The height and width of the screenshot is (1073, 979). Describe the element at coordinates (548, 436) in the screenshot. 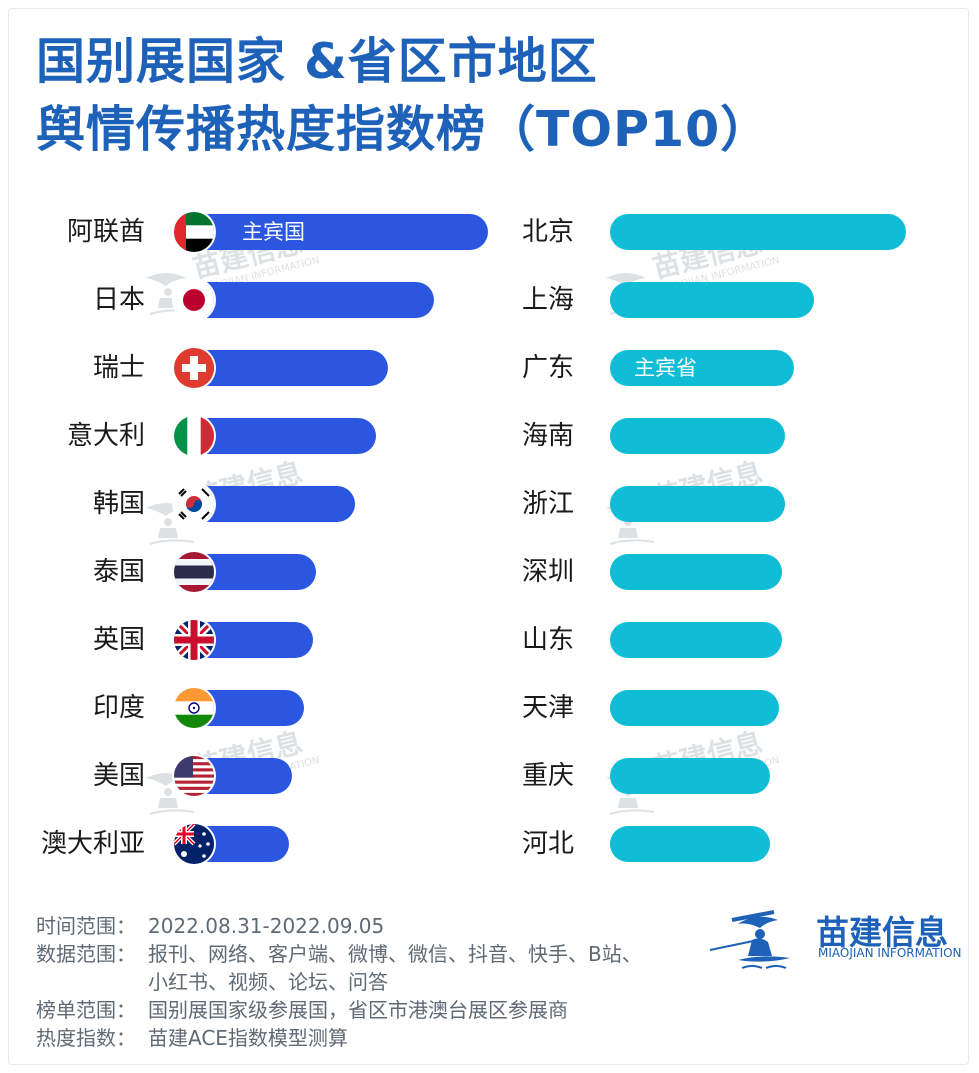

I see `category-label: 海南` at that location.